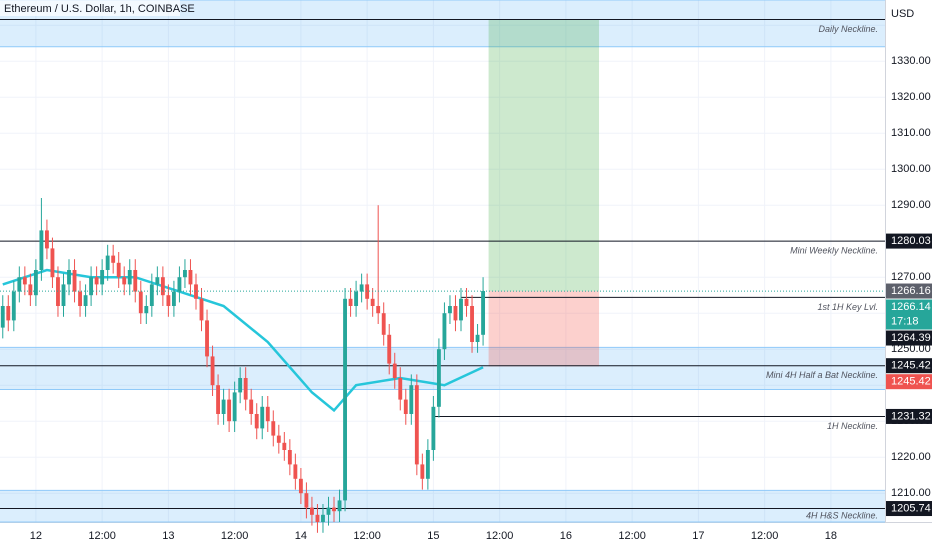 The image size is (932, 550). I want to click on price-label-text: 1264.39, so click(911, 338).